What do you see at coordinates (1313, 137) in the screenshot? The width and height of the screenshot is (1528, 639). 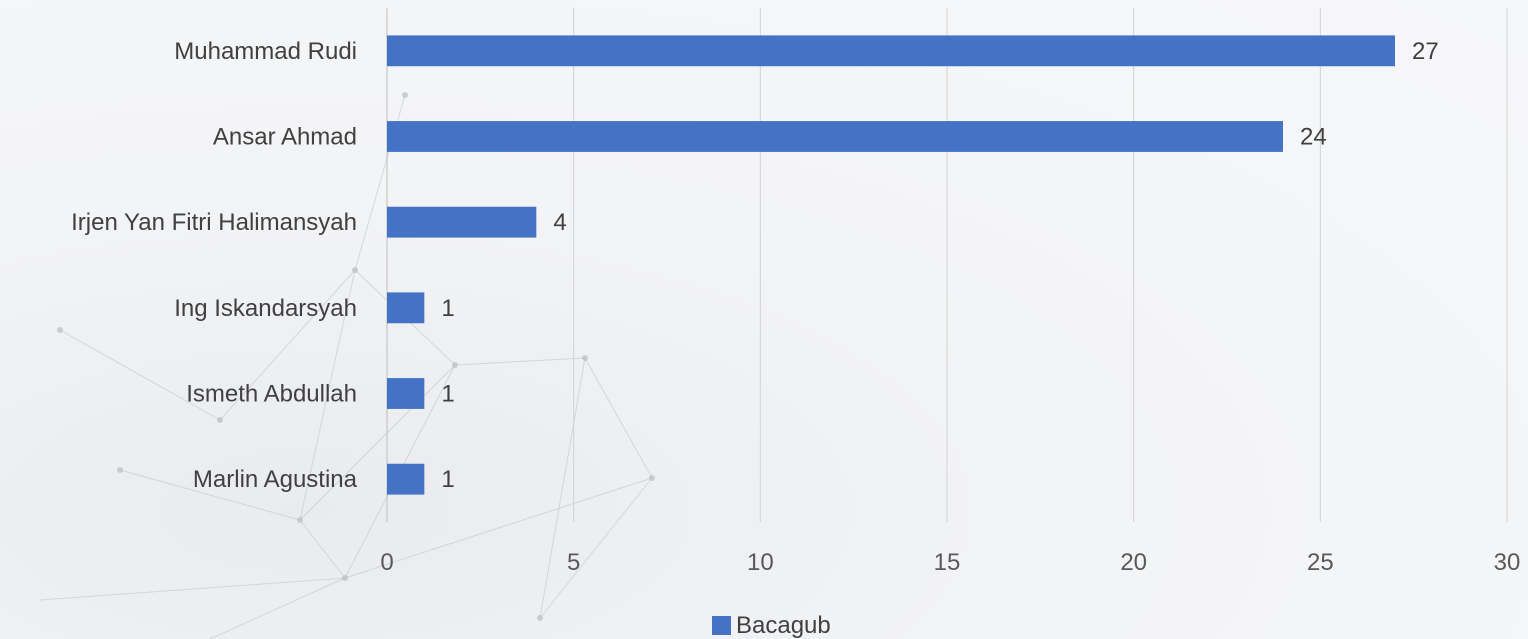 I see `data-label-2: 24` at bounding box center [1313, 137].